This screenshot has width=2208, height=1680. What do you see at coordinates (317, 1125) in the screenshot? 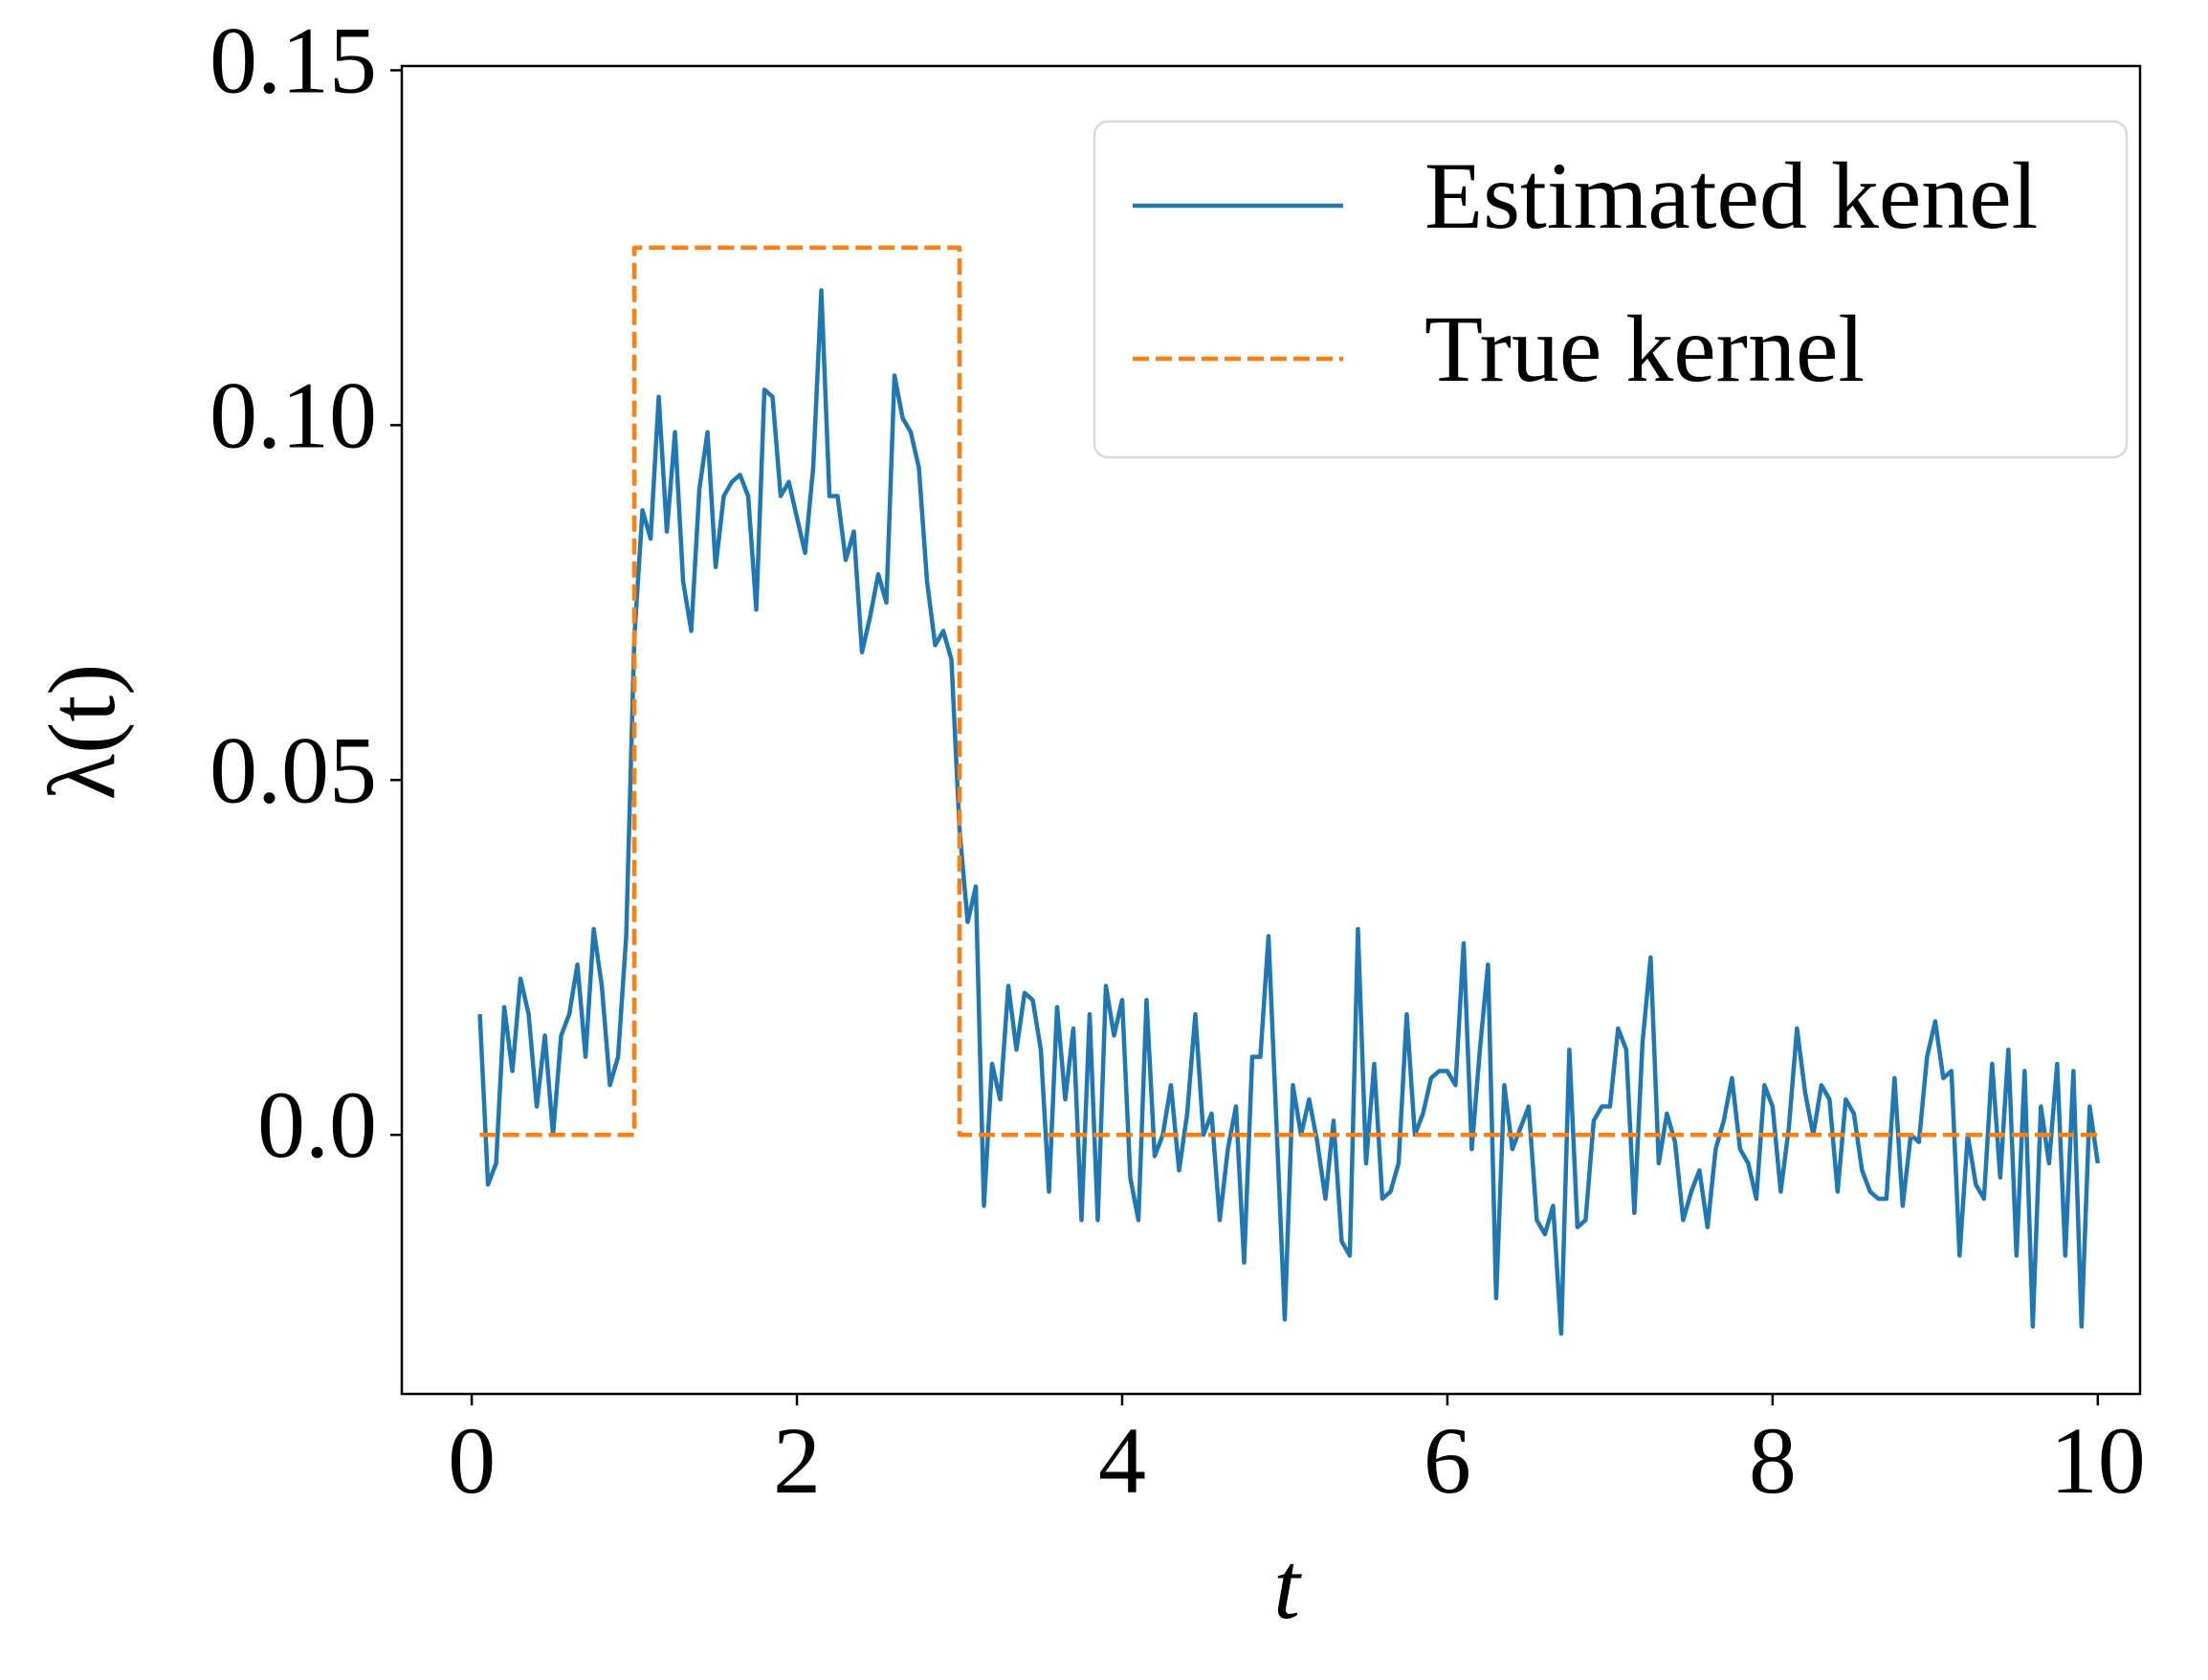
I see `y-tick-label: 0.0` at bounding box center [317, 1125].